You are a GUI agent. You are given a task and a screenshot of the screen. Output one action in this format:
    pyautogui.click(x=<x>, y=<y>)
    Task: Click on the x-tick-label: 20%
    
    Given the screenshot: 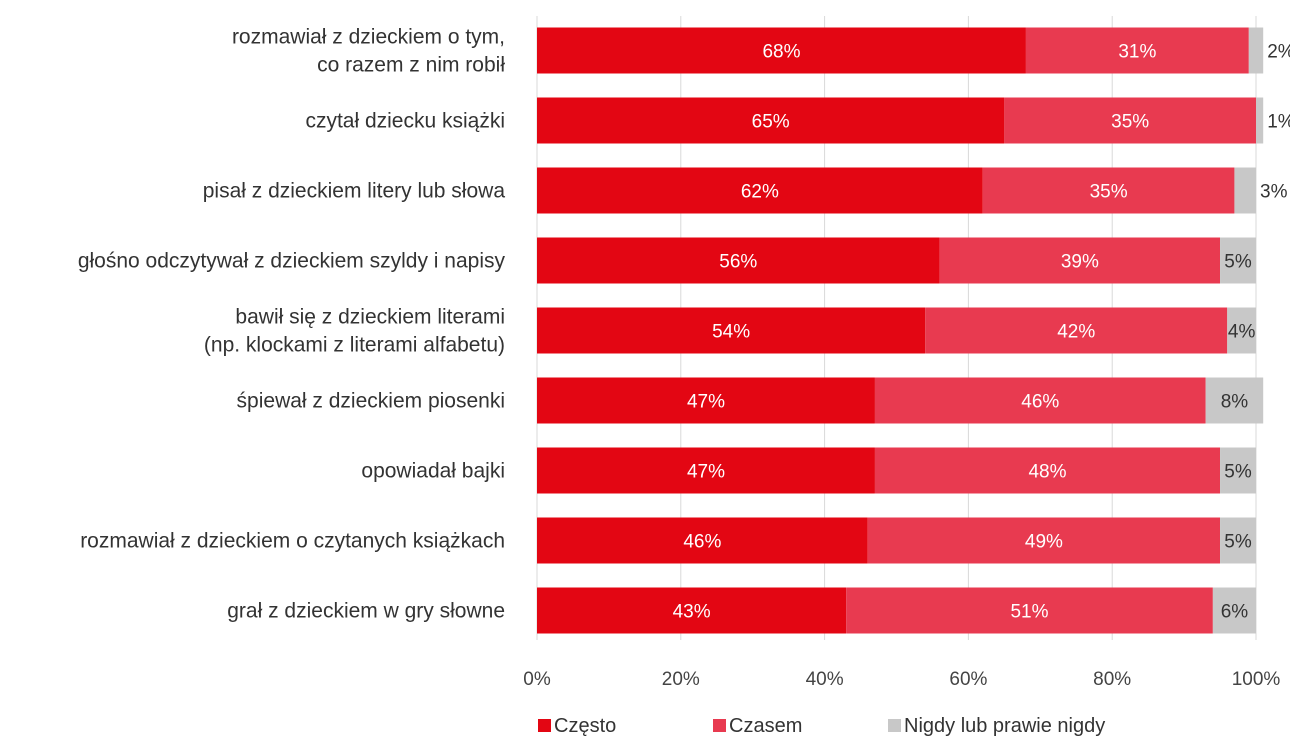 What is the action you would take?
    pyautogui.click(x=681, y=679)
    